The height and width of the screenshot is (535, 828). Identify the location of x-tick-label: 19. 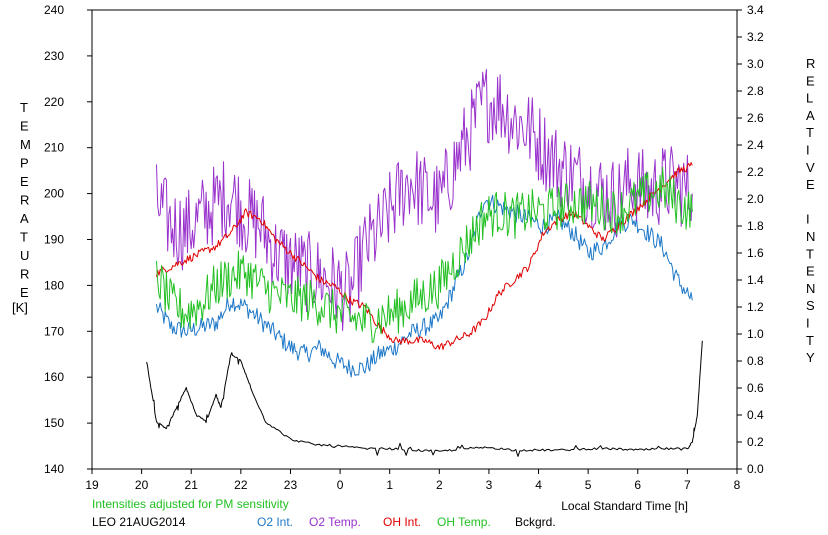
(92, 485).